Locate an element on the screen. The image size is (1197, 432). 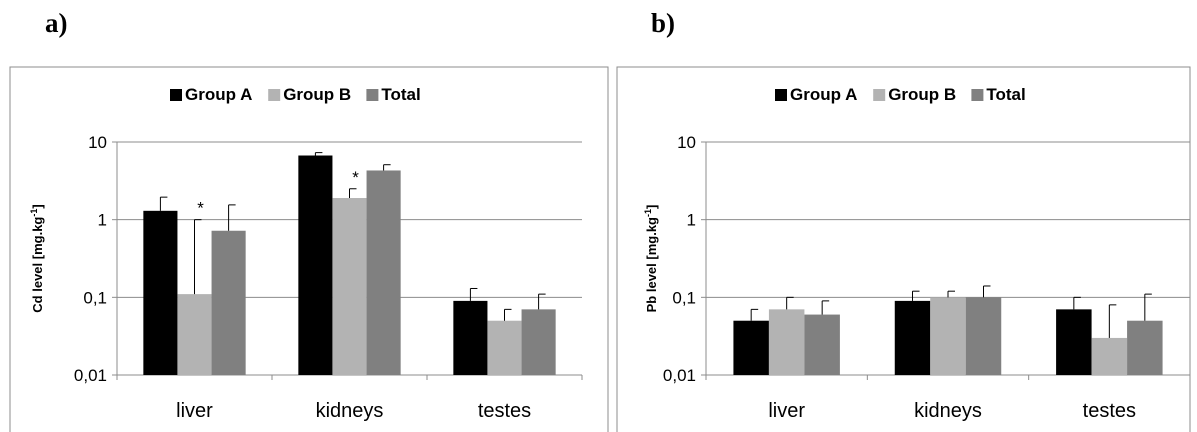
panel-b-label: b) is located at coordinates (663, 23).